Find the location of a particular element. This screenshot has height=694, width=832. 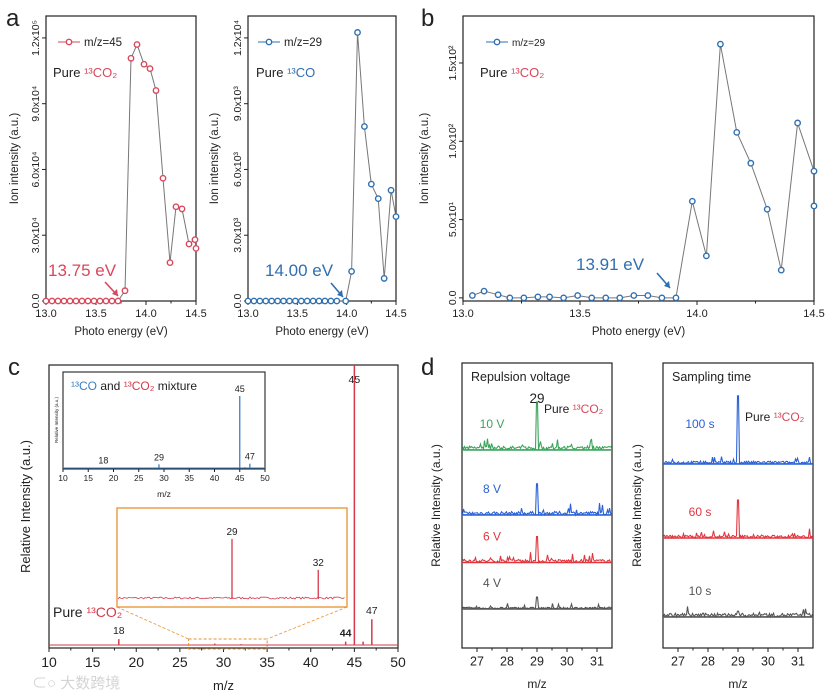

title-part: ¹³CO₂ is located at coordinates (139, 386).